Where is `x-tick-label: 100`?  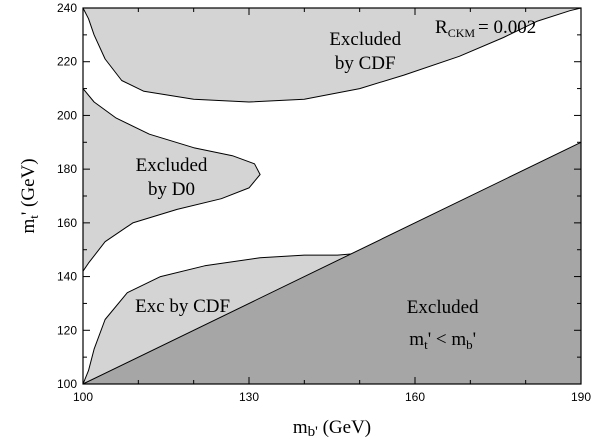
x-tick-label: 100 is located at coordinates (83, 397).